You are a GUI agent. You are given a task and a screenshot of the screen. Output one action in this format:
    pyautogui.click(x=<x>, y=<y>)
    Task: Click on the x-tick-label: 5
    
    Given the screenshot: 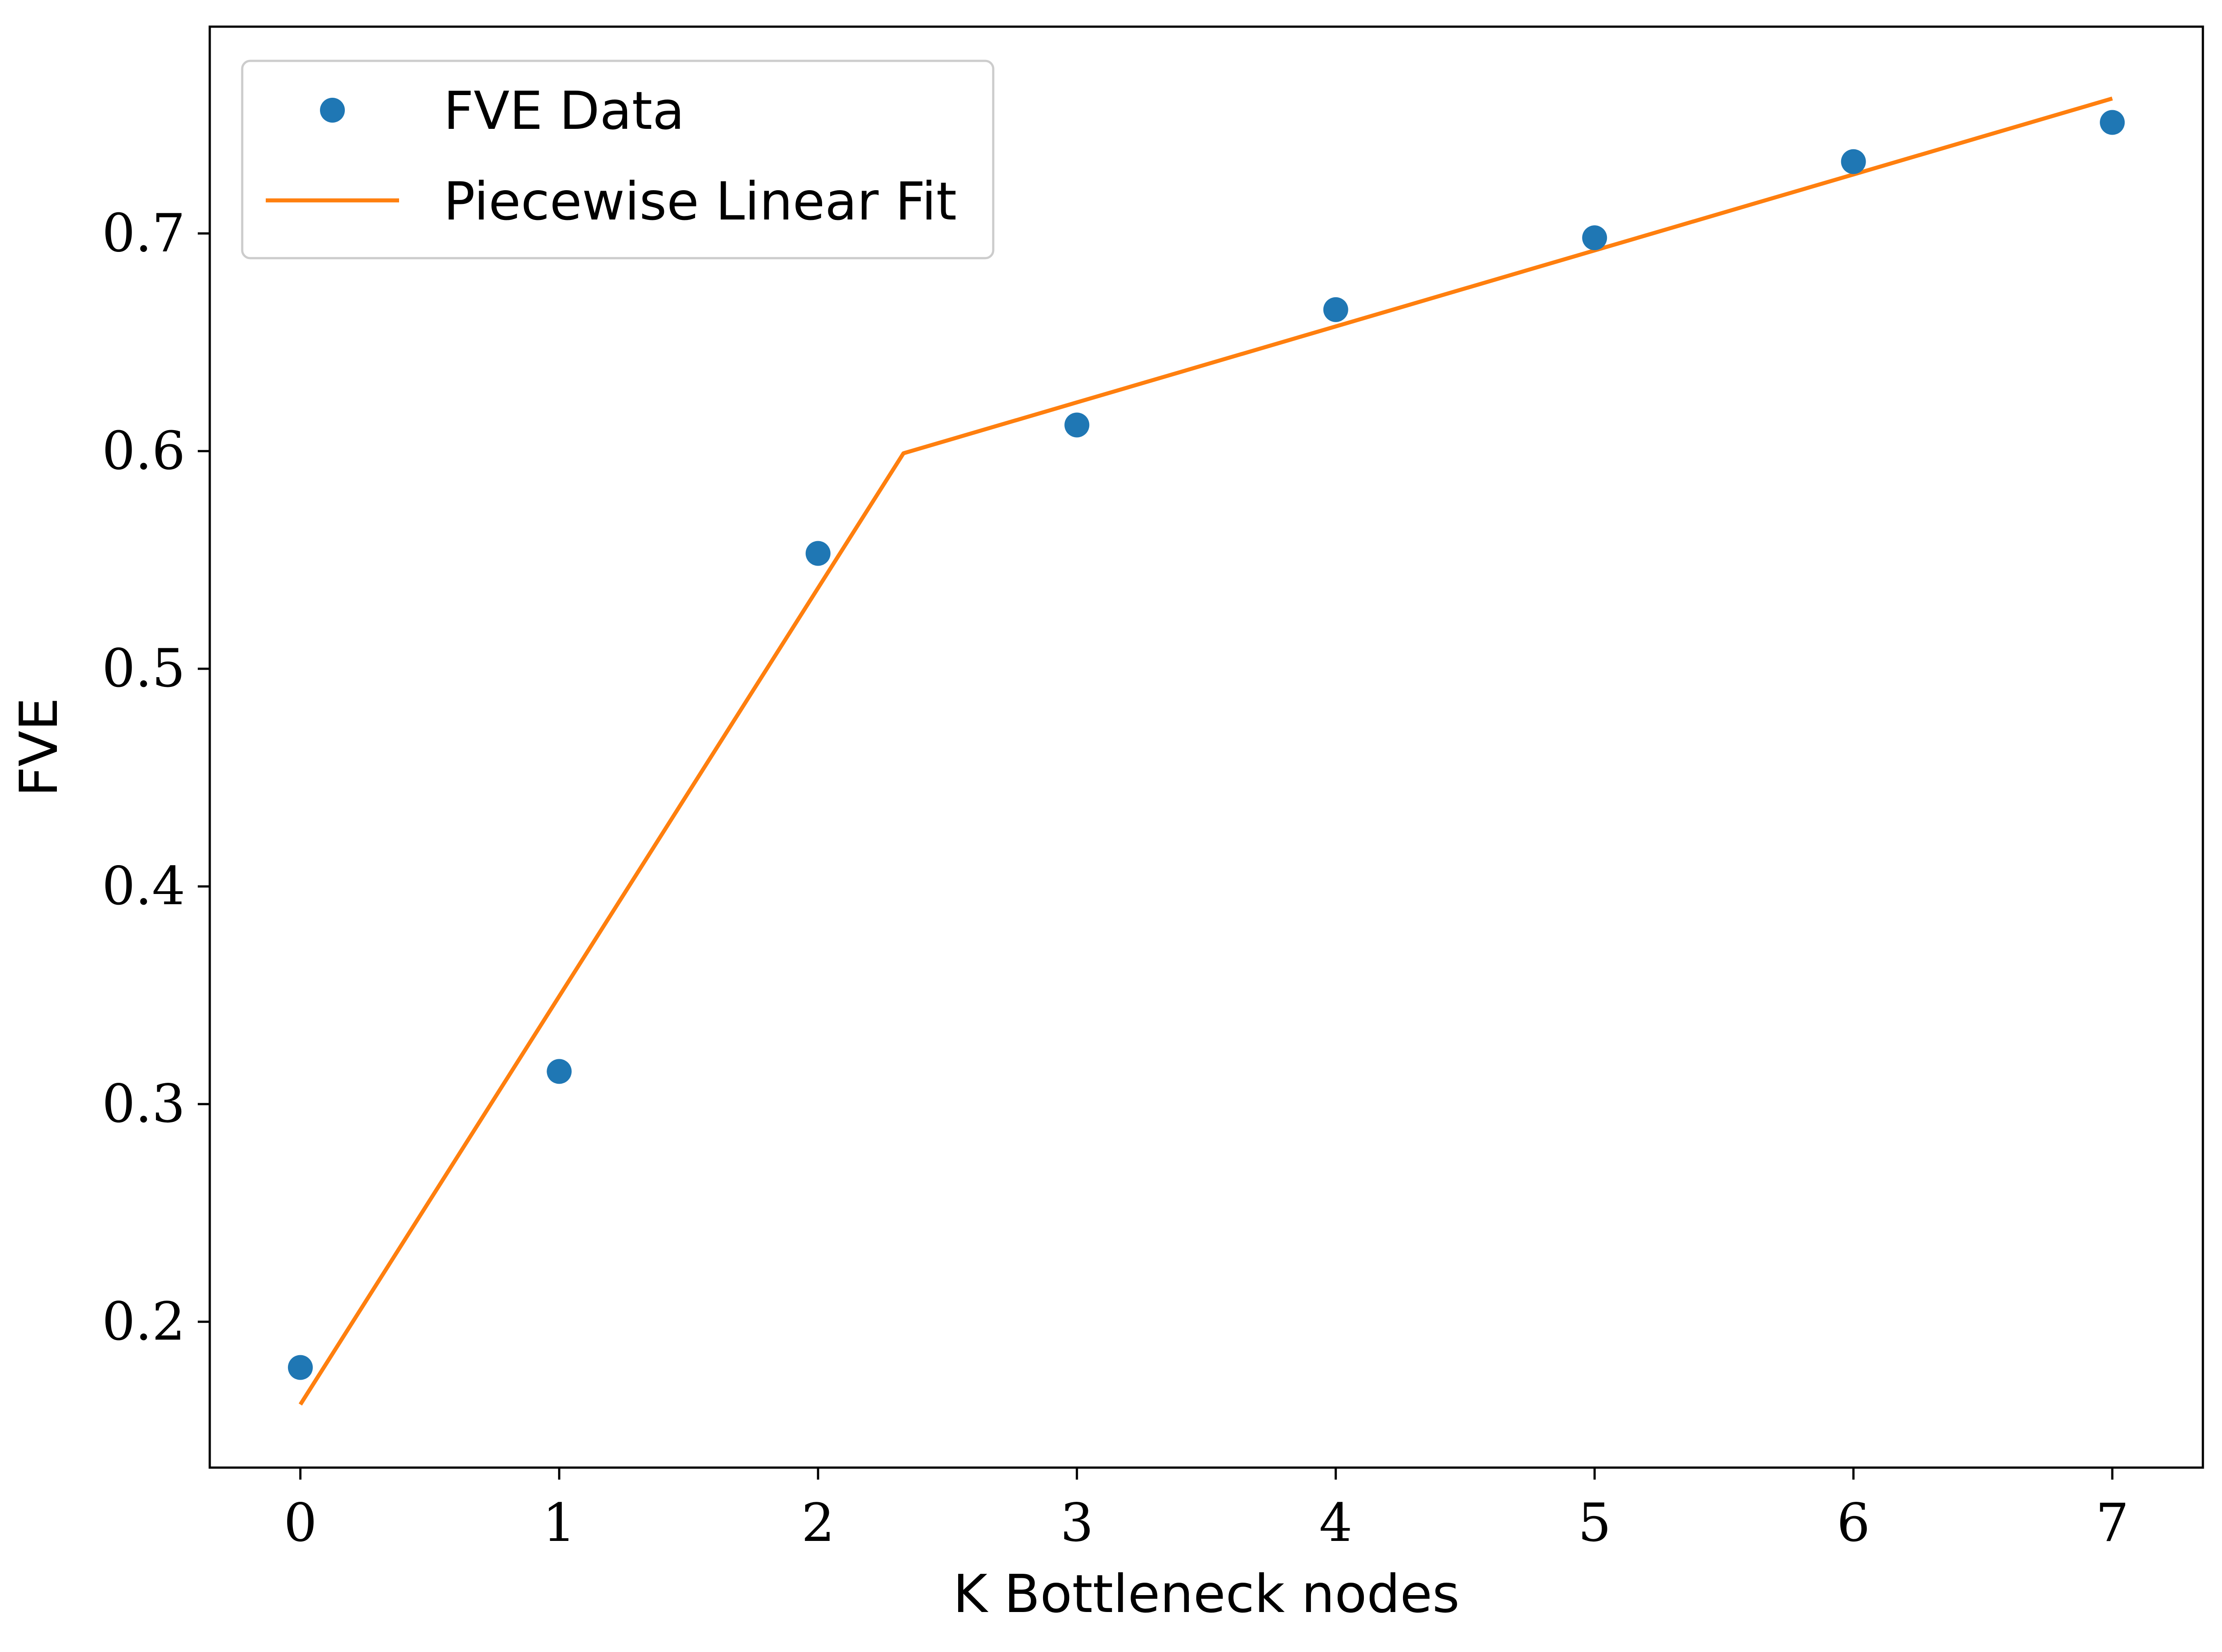 What is the action you would take?
    pyautogui.click(x=1594, y=1522)
    